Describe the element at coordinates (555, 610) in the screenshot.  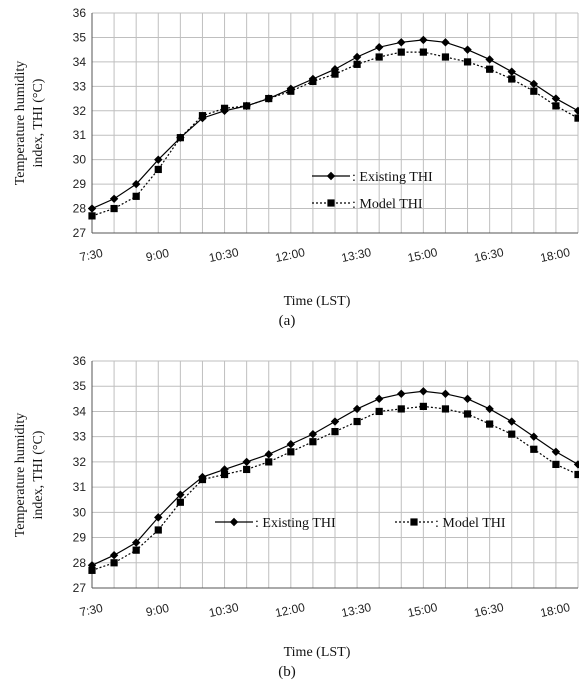
I see `x-tick-label: 18:00` at that location.